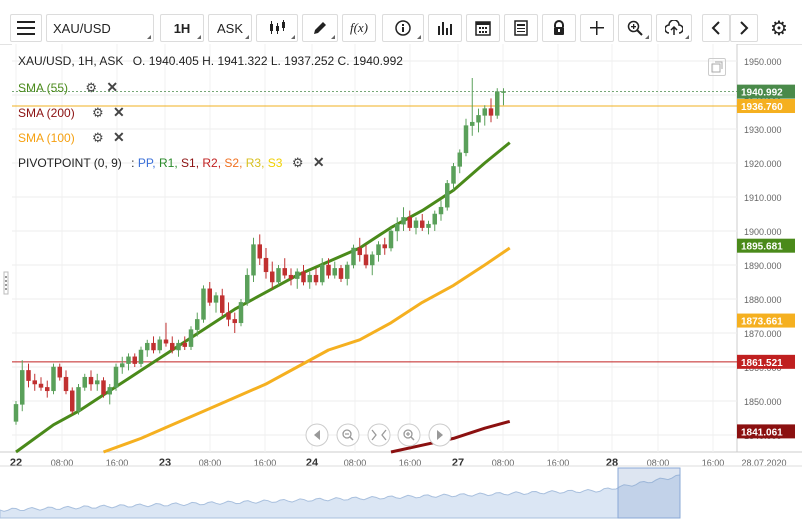 The height and width of the screenshot is (523, 802). Describe the element at coordinates (674, 28) in the screenshot. I see `upload-button` at that location.